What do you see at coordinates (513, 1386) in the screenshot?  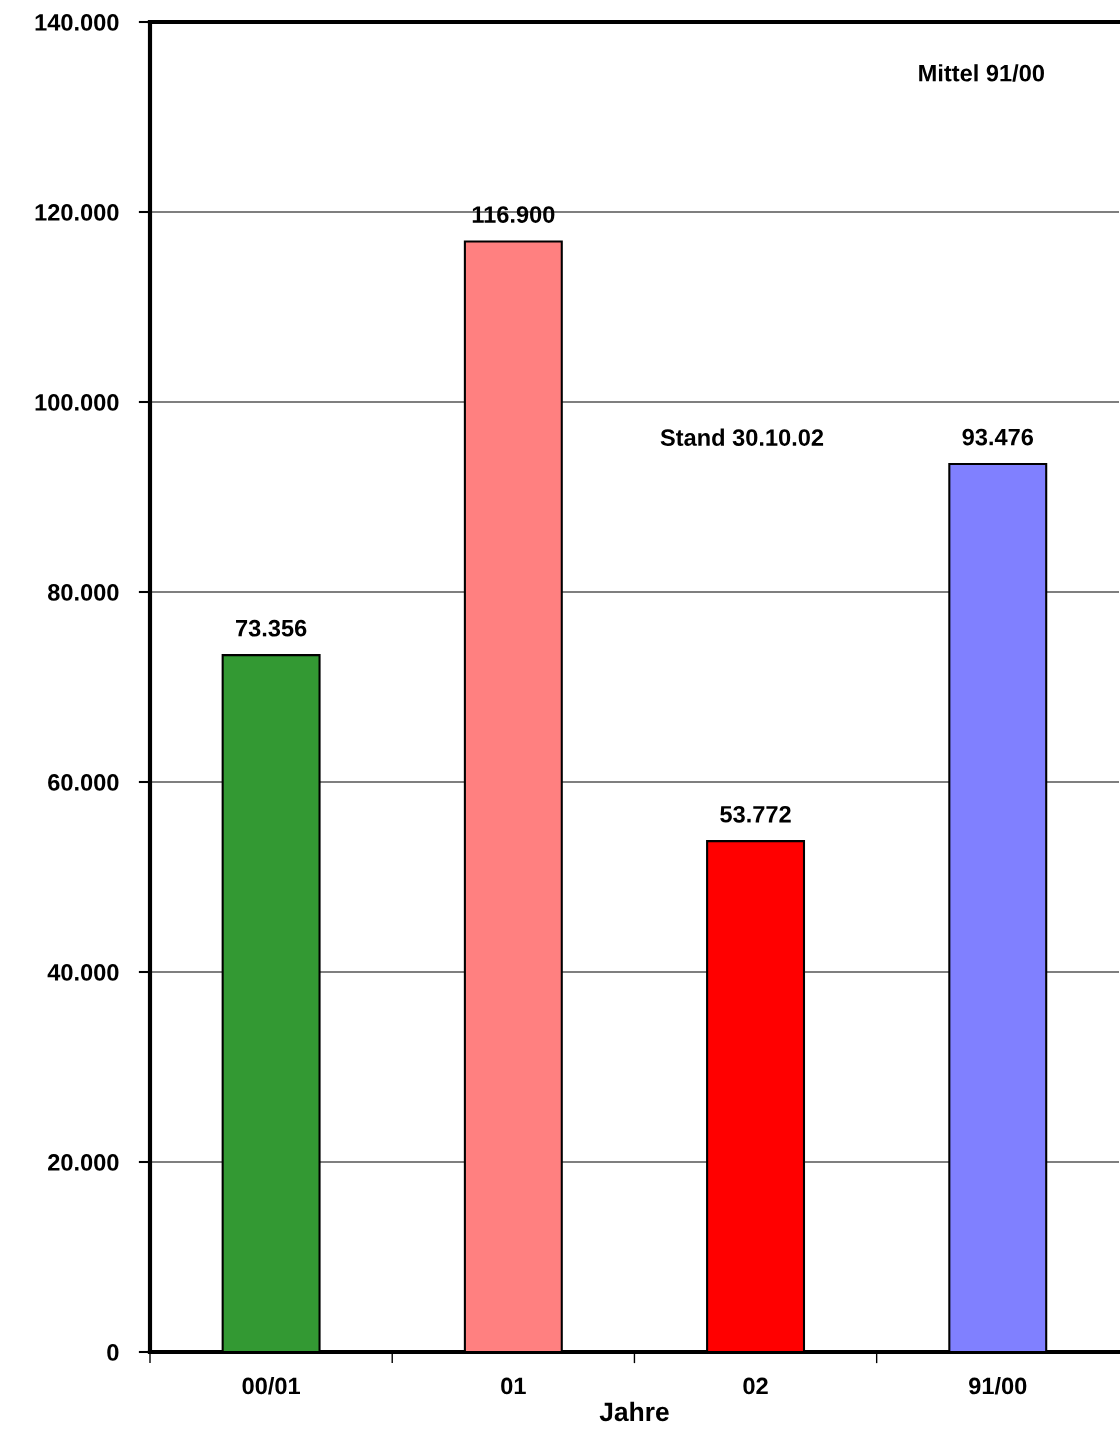 I see `x-tick-label: 01` at bounding box center [513, 1386].